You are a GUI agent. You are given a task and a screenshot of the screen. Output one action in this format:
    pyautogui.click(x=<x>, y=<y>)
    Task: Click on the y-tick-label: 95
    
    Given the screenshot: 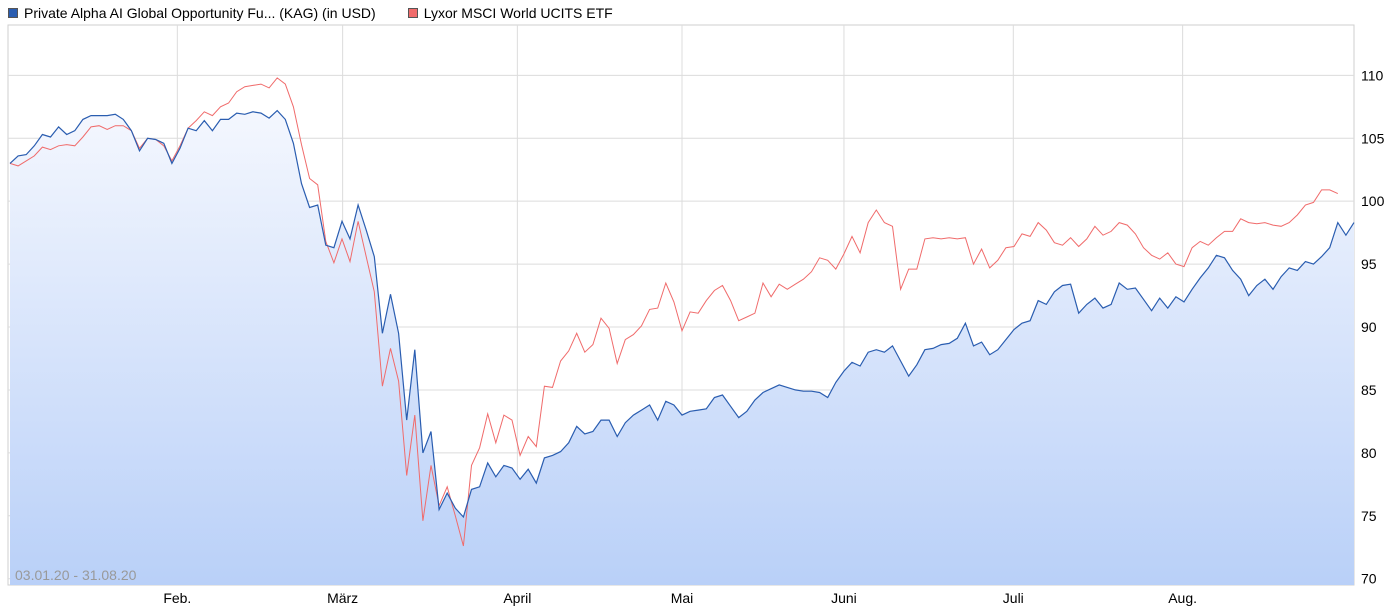 What is the action you would take?
    pyautogui.click(x=1369, y=264)
    